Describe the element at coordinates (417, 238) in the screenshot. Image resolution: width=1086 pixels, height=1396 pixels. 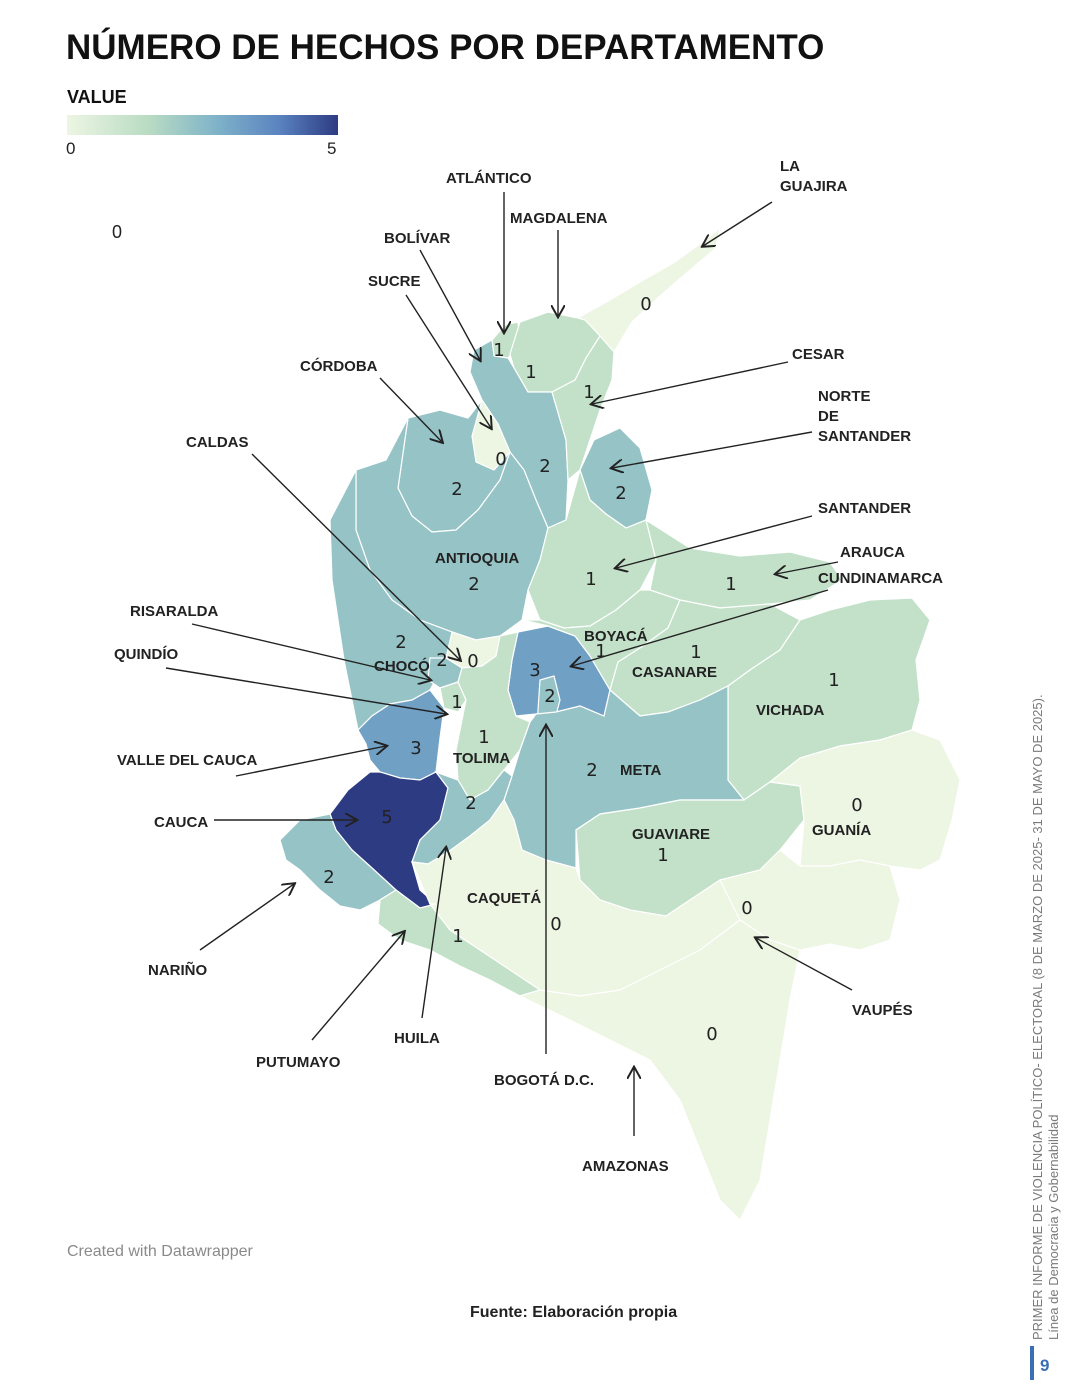
I see `label-bolivar: BOLÍVAR` at that location.